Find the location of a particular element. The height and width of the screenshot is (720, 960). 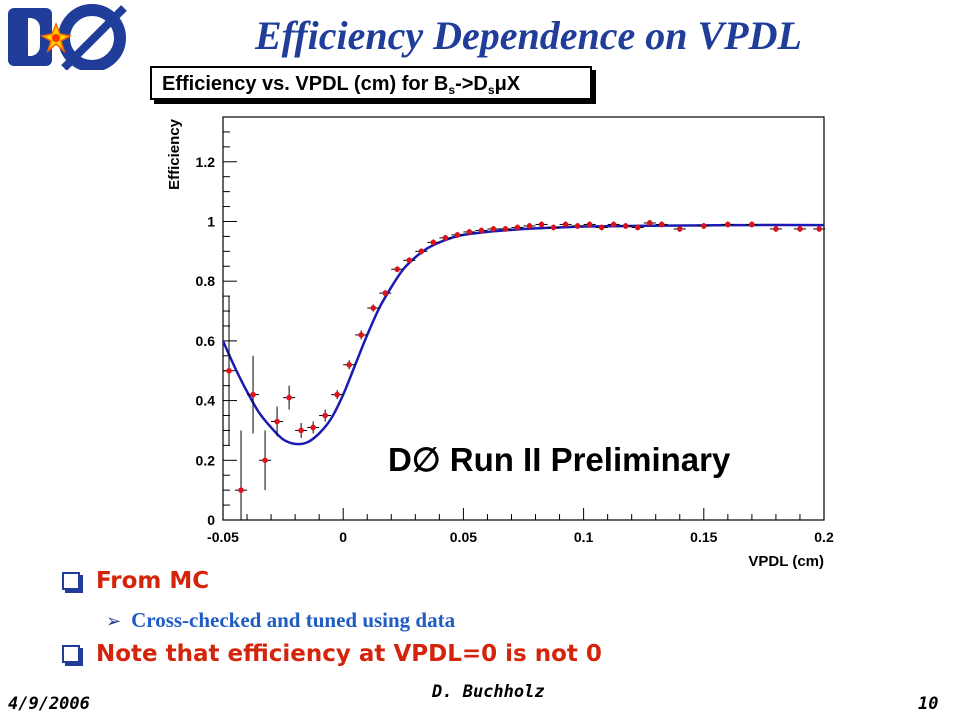

y-tick-label: 1 is located at coordinates (211, 221).